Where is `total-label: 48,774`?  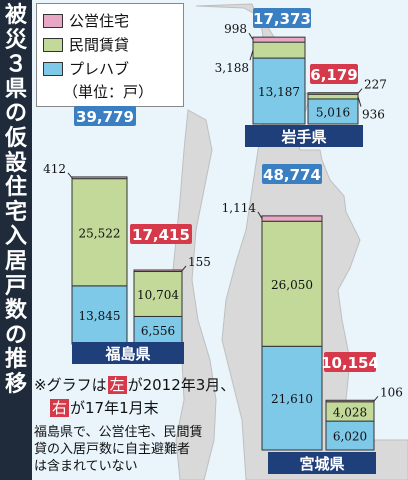
total-label: 48,774 is located at coordinates (292, 175).